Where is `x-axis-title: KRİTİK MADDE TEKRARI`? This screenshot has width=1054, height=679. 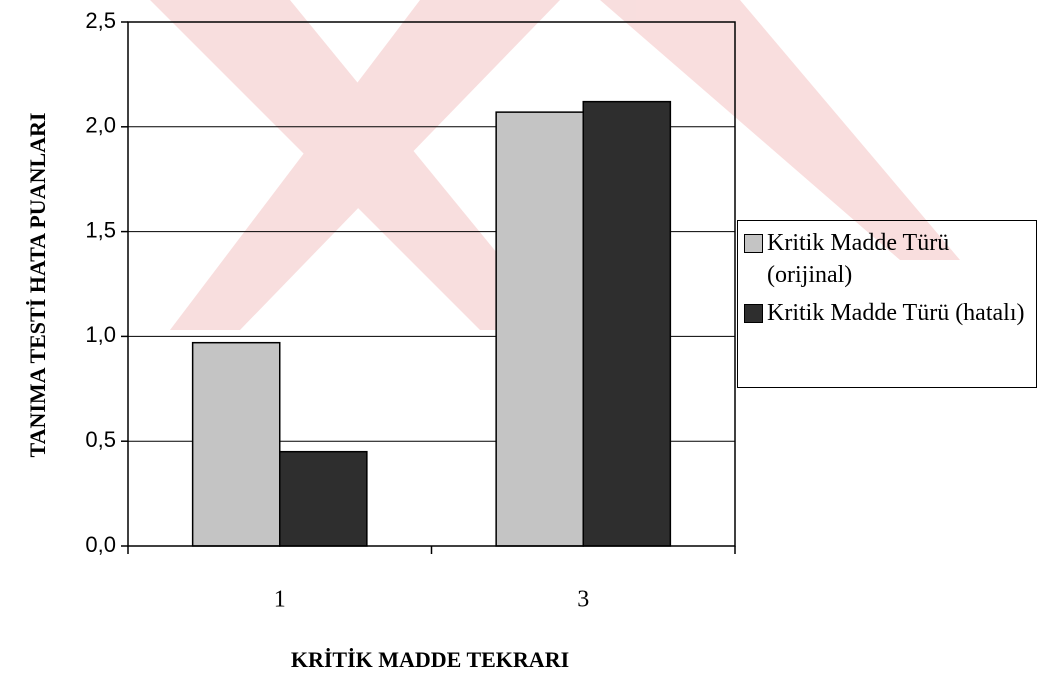
x-axis-title: KRİTİK MADDE TEKRARI is located at coordinates (430, 659).